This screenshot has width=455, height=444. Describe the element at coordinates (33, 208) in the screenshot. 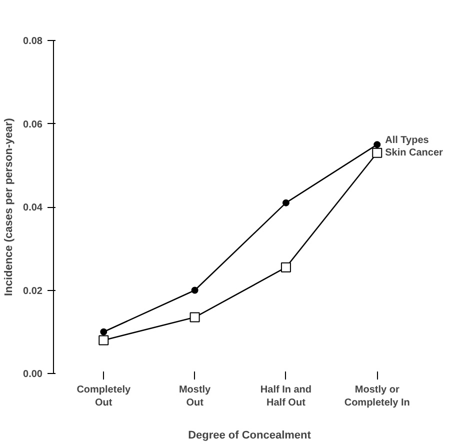

I see `y-tick-label: 0.04` at that location.